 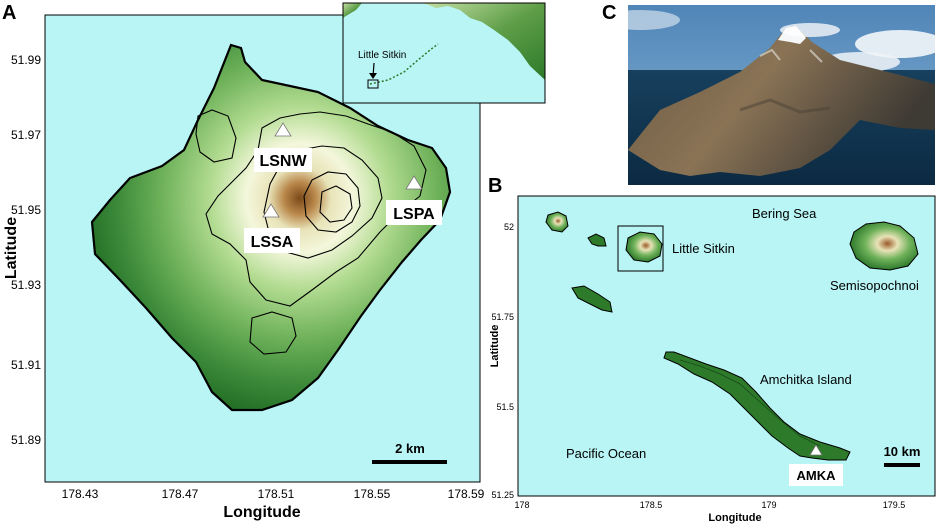 I want to click on station-label: LSPA, so click(x=414, y=214).